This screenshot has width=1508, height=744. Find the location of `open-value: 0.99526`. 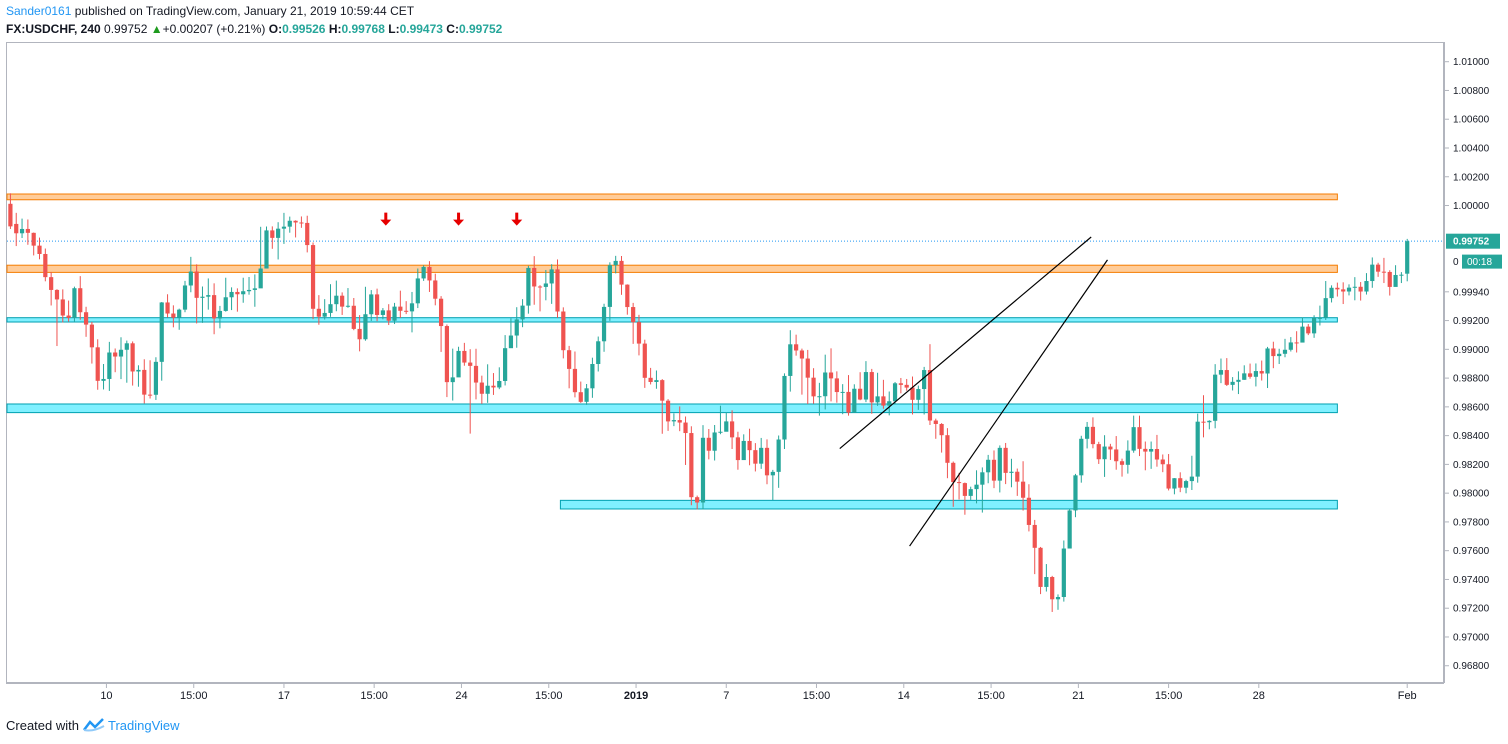

open-value: 0.99526 is located at coordinates (304, 29).